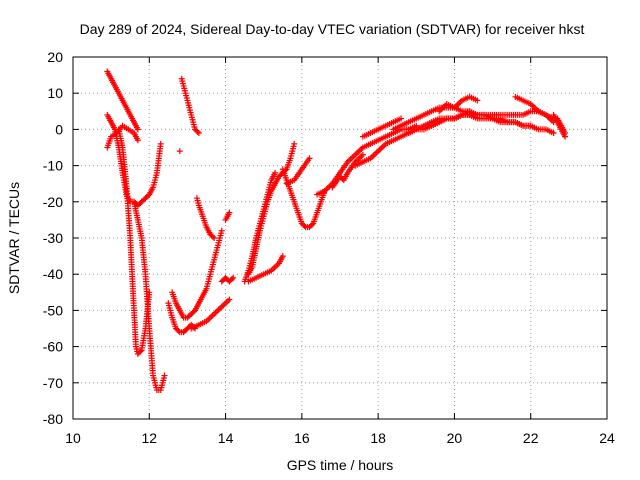 This screenshot has height=480, width=640. What do you see at coordinates (458, 104) in the screenshot?
I see `series-arc-y` at bounding box center [458, 104].